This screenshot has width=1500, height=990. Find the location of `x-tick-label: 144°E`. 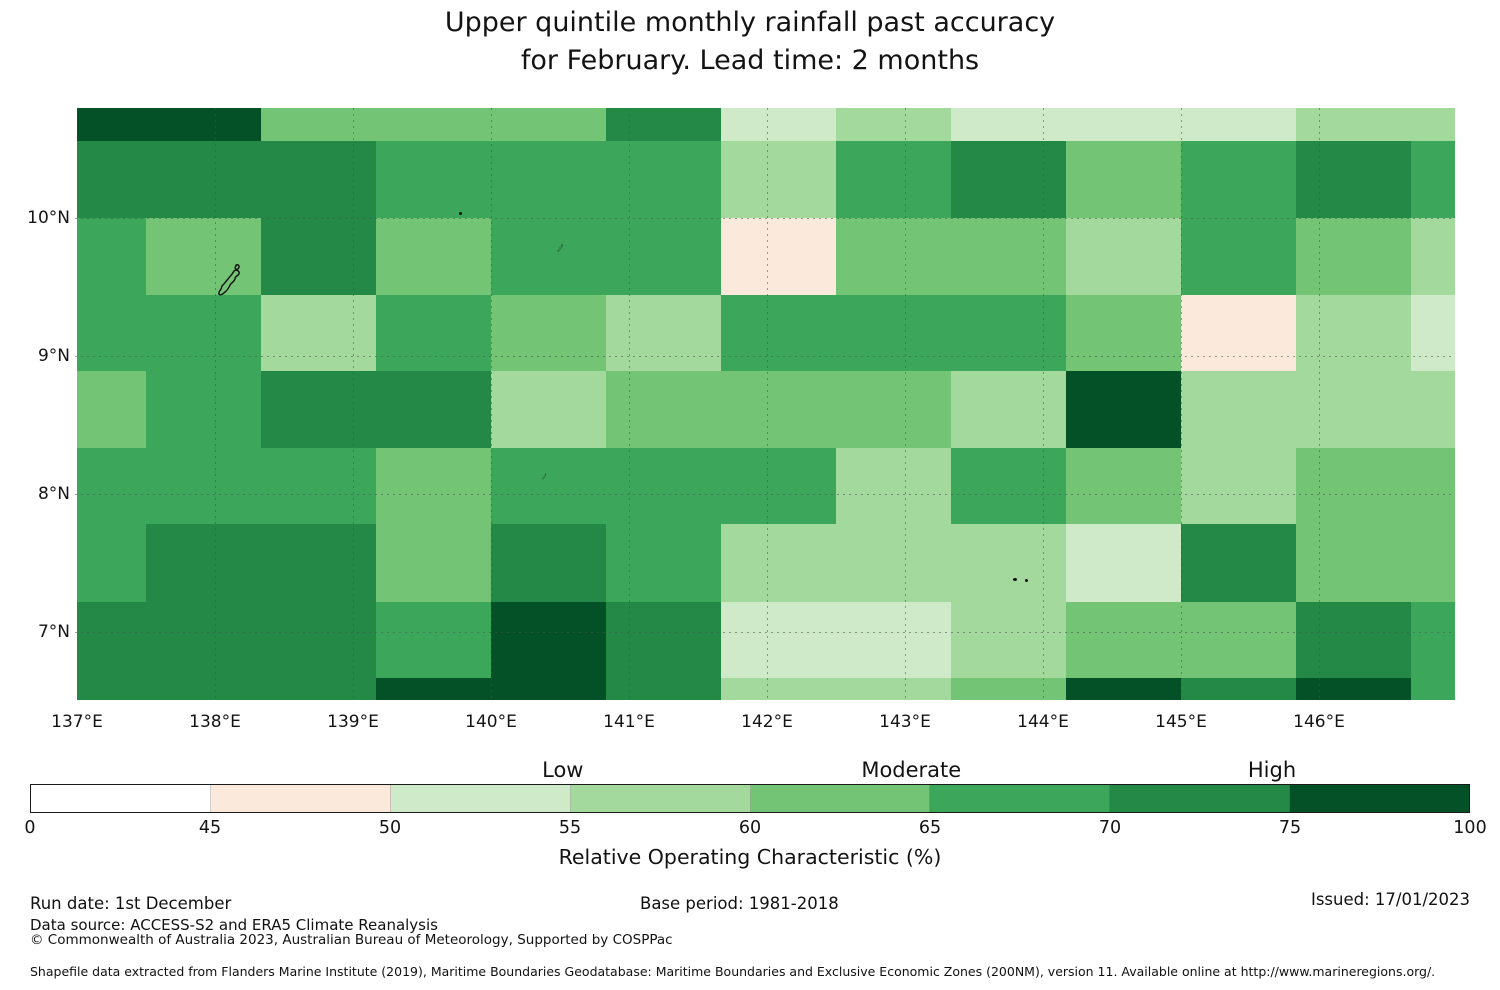

x-tick-label: 144°E is located at coordinates (1043, 722).